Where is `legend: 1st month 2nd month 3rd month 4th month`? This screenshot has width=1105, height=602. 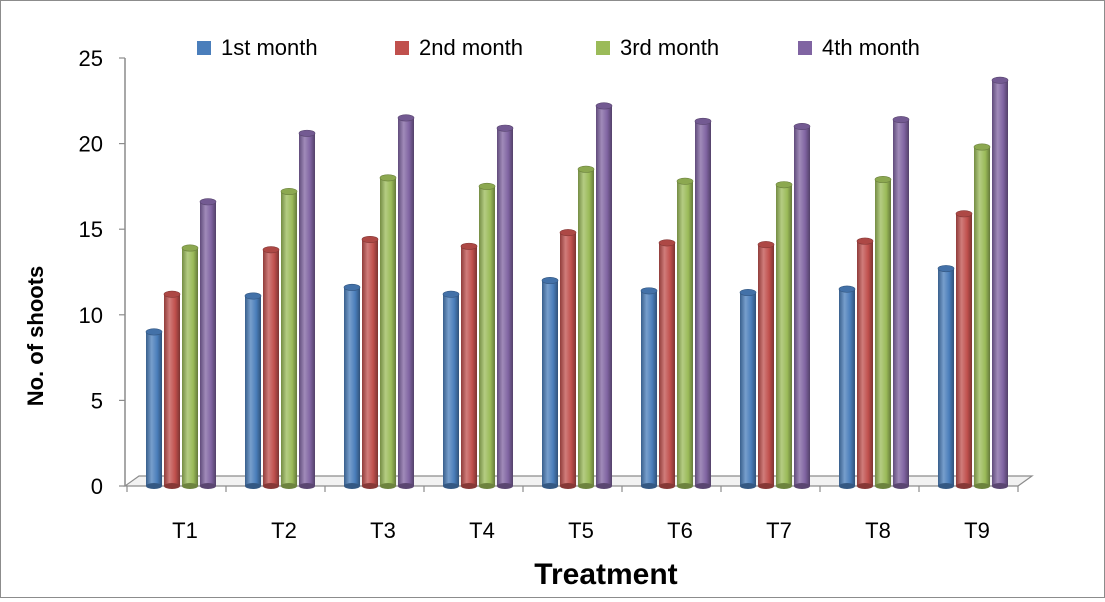 legend: 1st month 2nd month 3rd month 4th month is located at coordinates (558, 47).